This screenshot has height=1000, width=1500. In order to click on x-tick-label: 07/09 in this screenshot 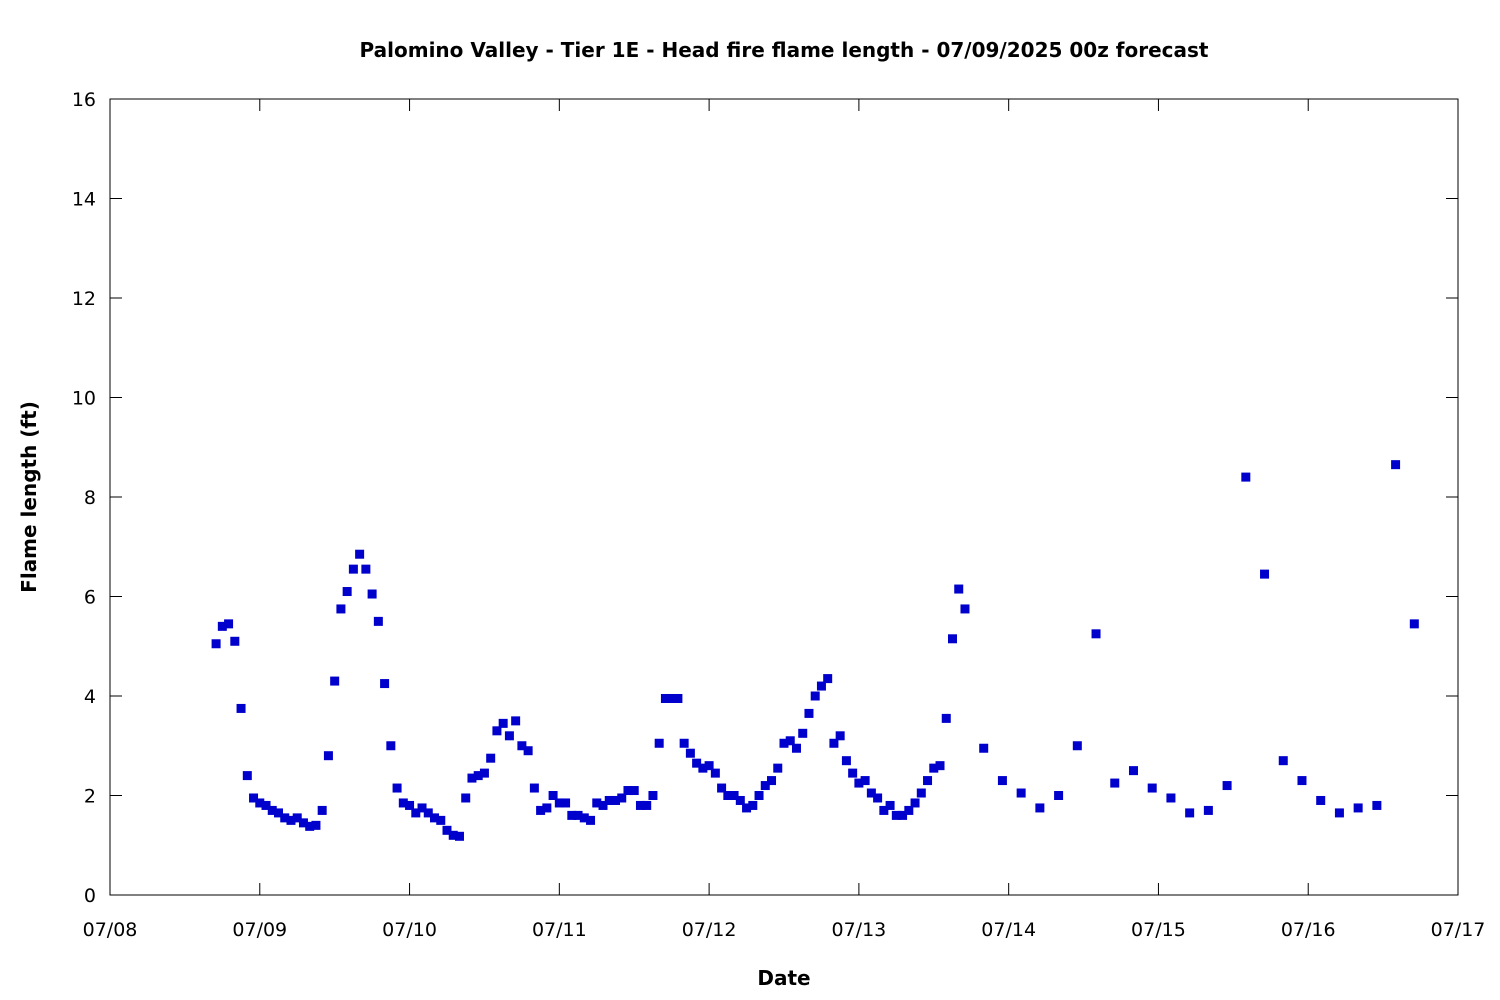, I will do `click(259, 930)`.